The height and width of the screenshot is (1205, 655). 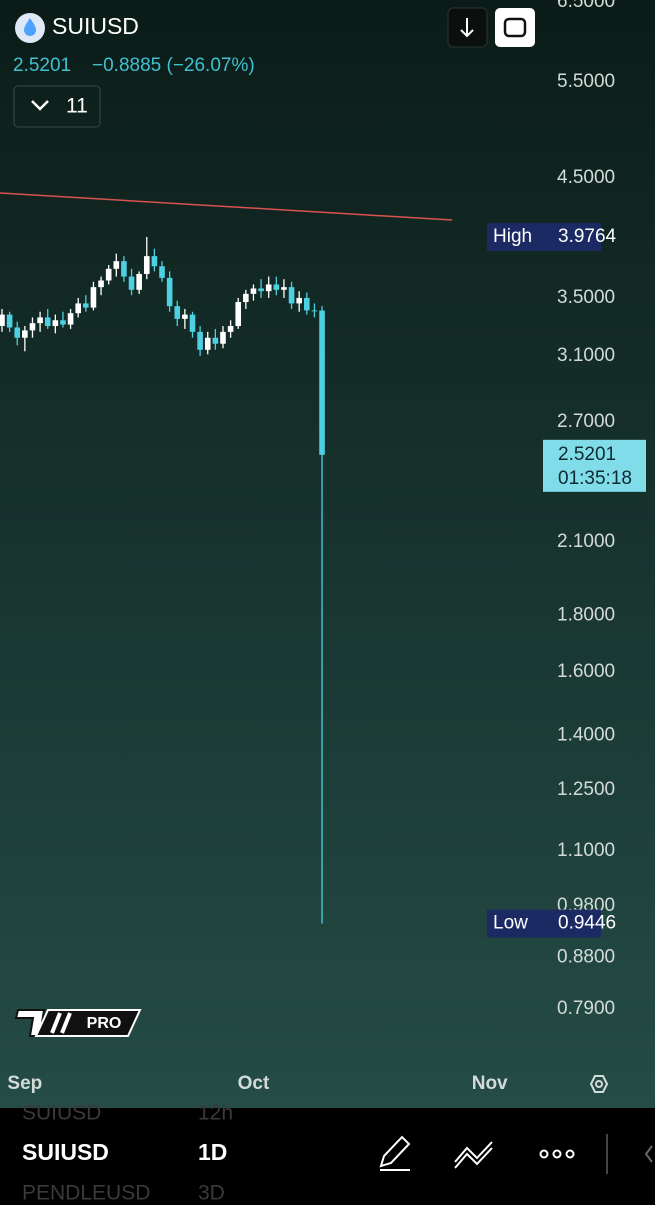 What do you see at coordinates (586, 789) in the screenshot?
I see `y-tick-label: 1.2500` at bounding box center [586, 789].